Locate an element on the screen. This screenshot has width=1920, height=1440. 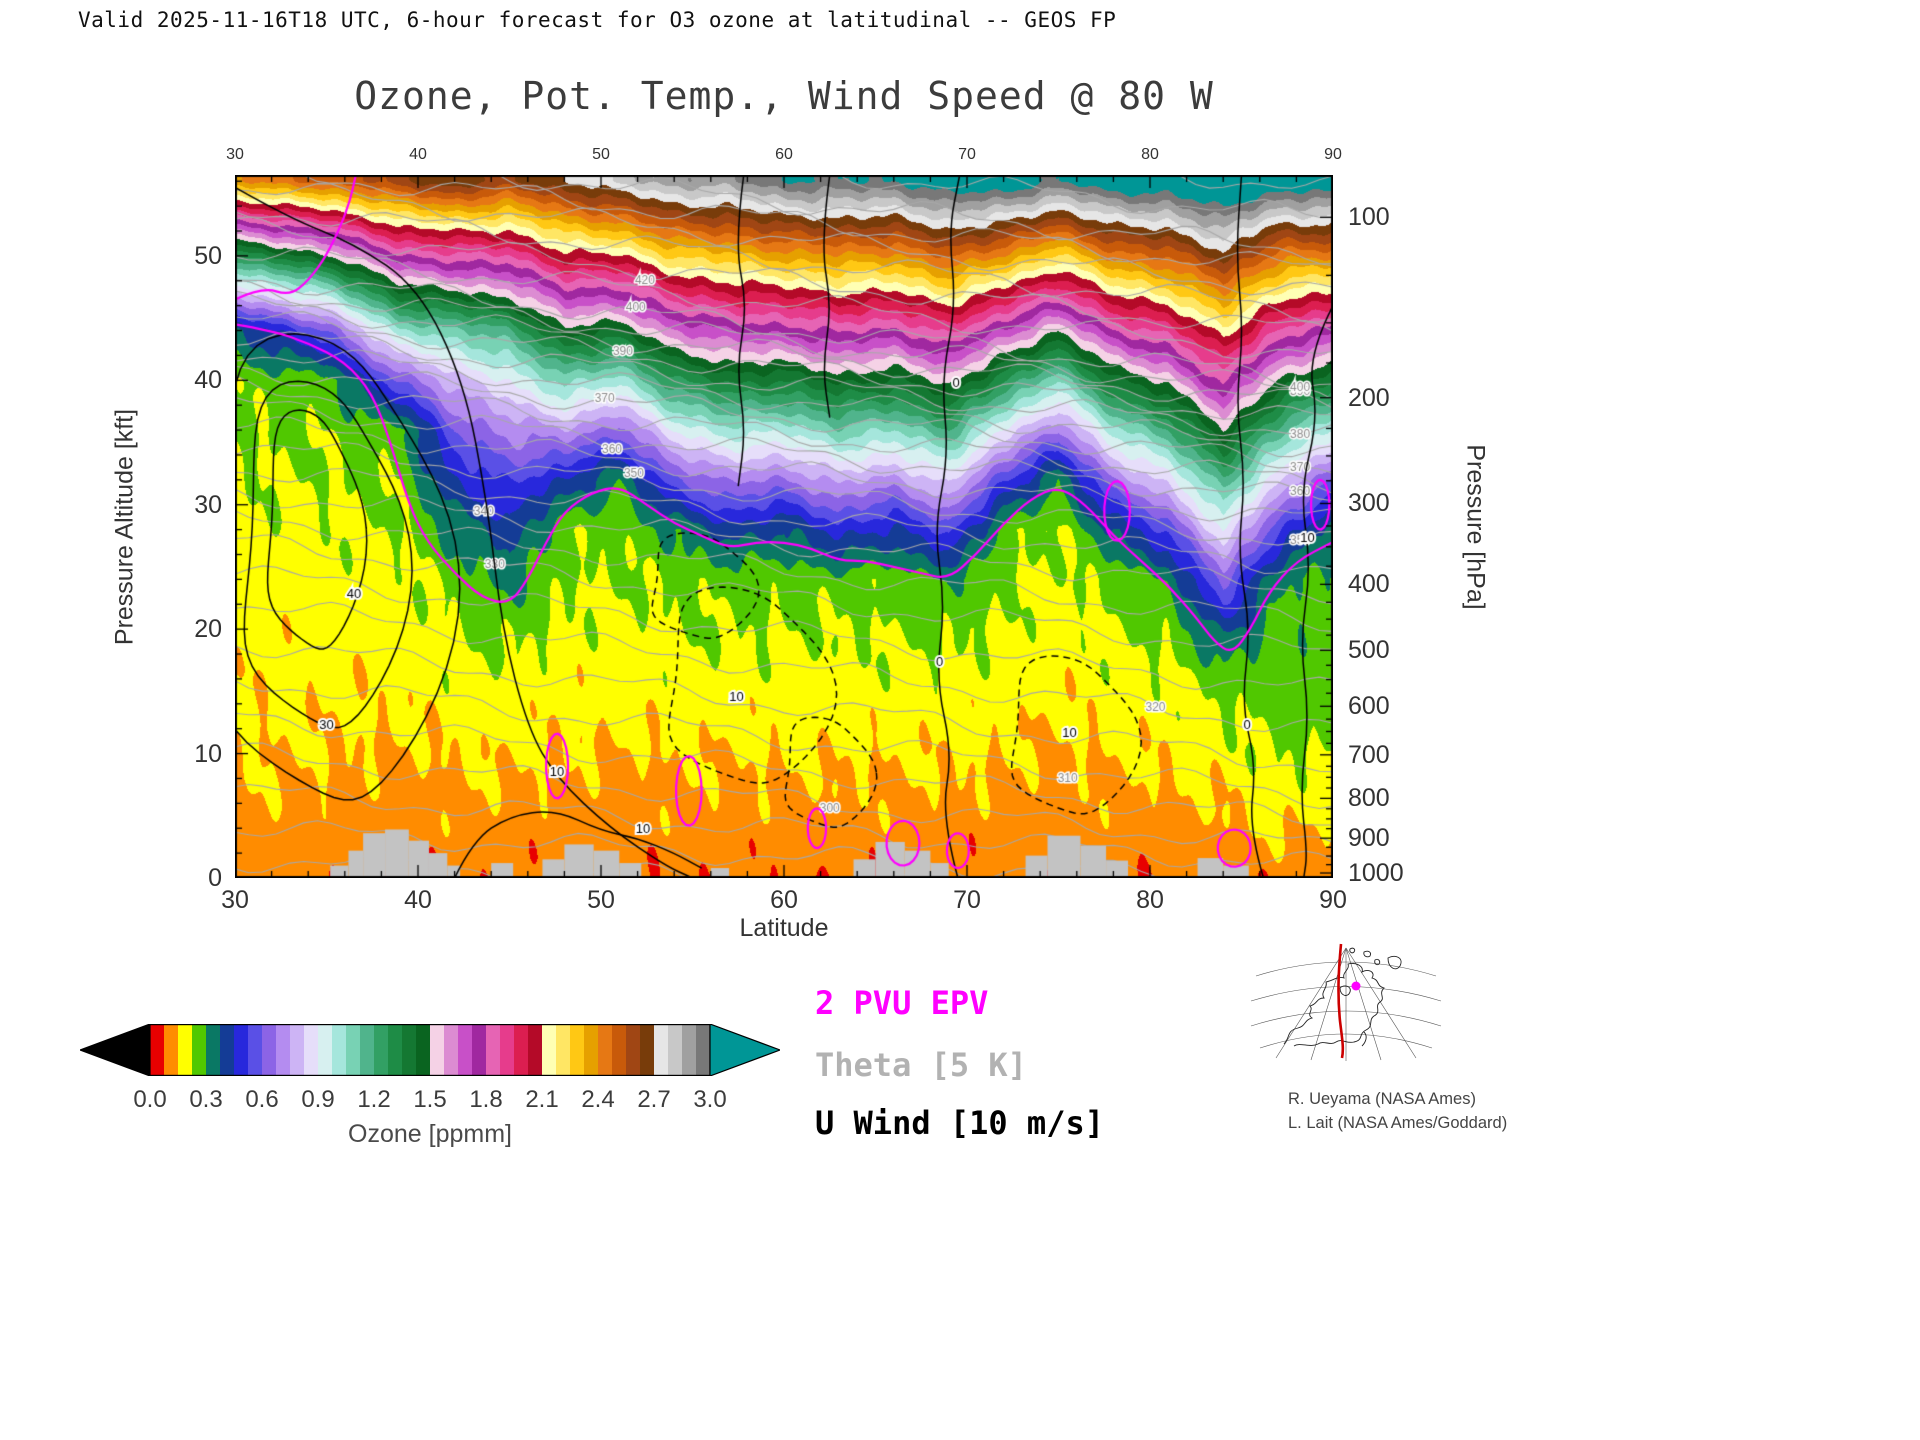
colorbar-tick-2.4: 2.4 is located at coordinates (598, 1099).